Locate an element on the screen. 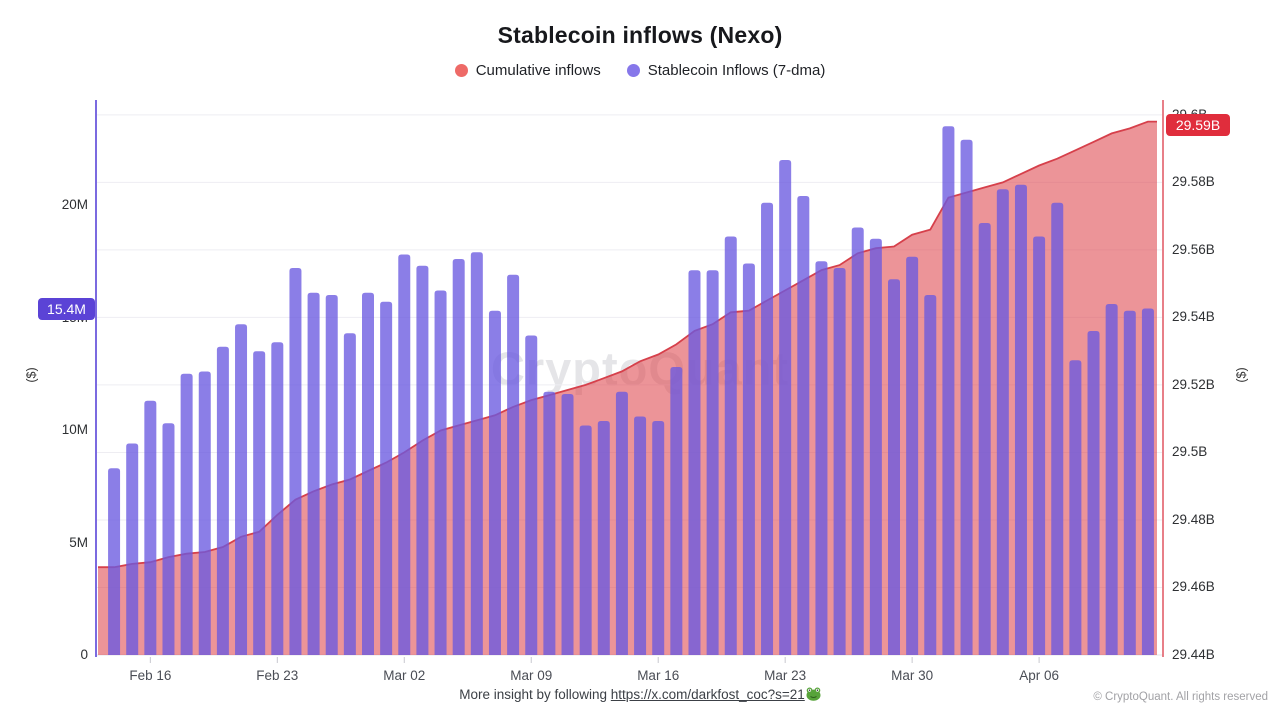  legend-item-stablecoin: Stablecoin Inflows (7-dma) is located at coordinates (726, 70).